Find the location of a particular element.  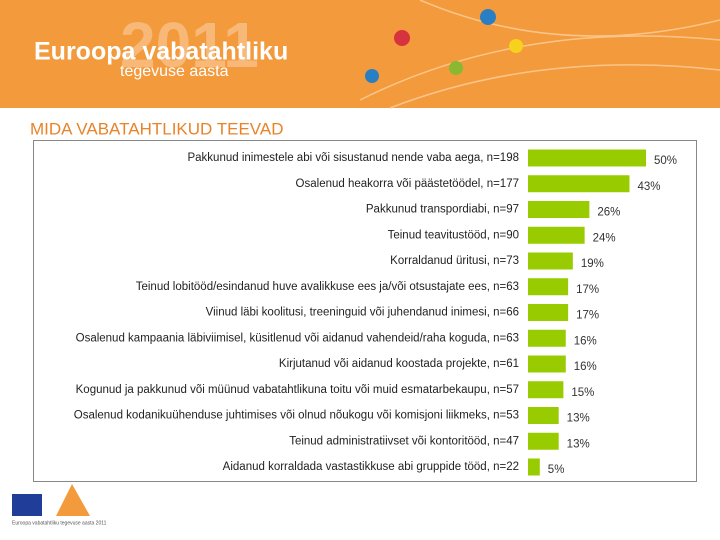

decor is located at coordinates (539, 54).